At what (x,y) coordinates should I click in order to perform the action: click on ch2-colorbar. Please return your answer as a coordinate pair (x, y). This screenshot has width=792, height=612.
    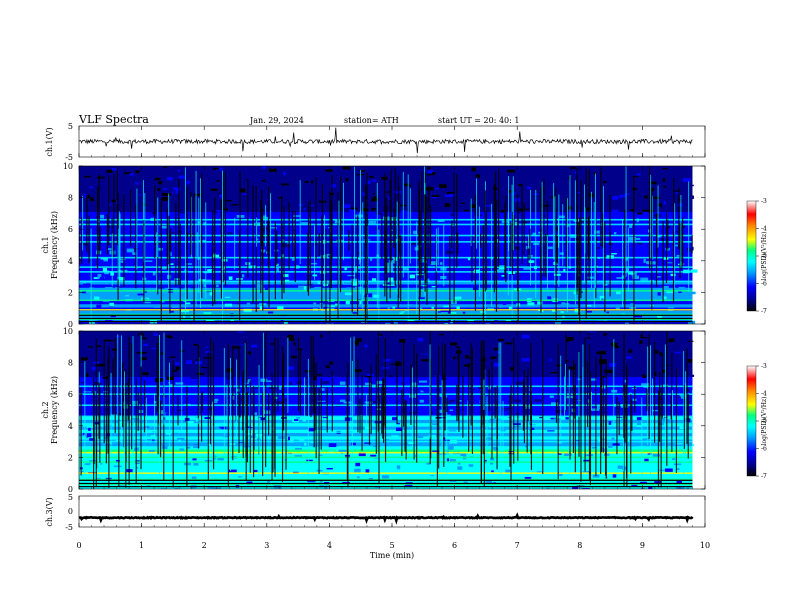
    Looking at the image, I should click on (751, 421).